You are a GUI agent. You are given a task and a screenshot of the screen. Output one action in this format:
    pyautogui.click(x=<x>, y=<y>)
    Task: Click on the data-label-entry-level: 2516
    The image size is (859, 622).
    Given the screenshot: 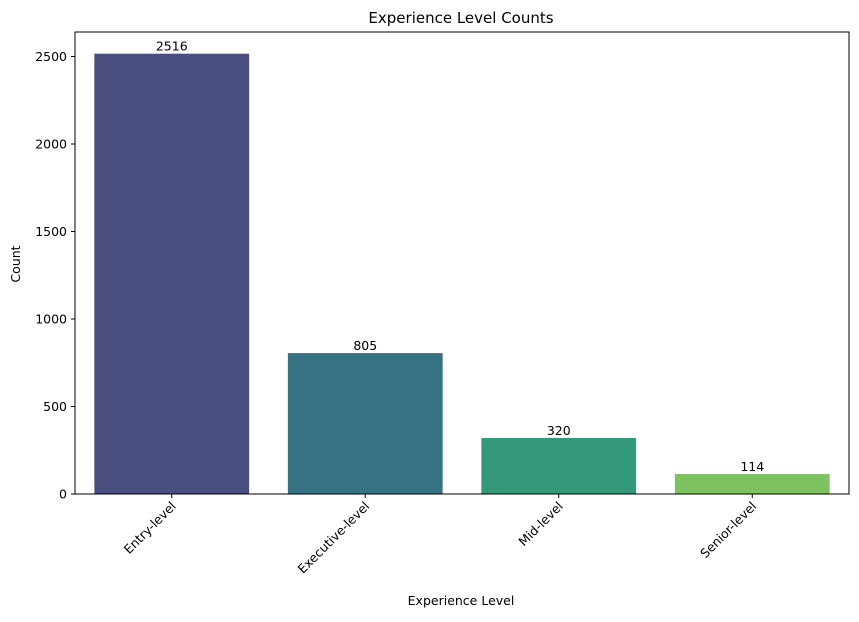 What is the action you would take?
    pyautogui.click(x=172, y=46)
    